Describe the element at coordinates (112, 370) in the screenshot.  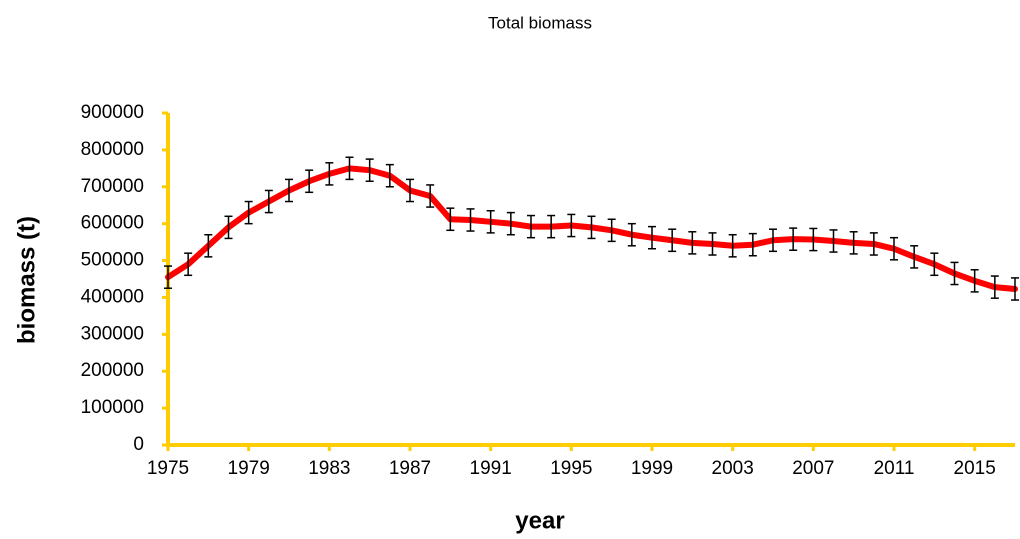
I see `y-tick-label: 200000` at that location.